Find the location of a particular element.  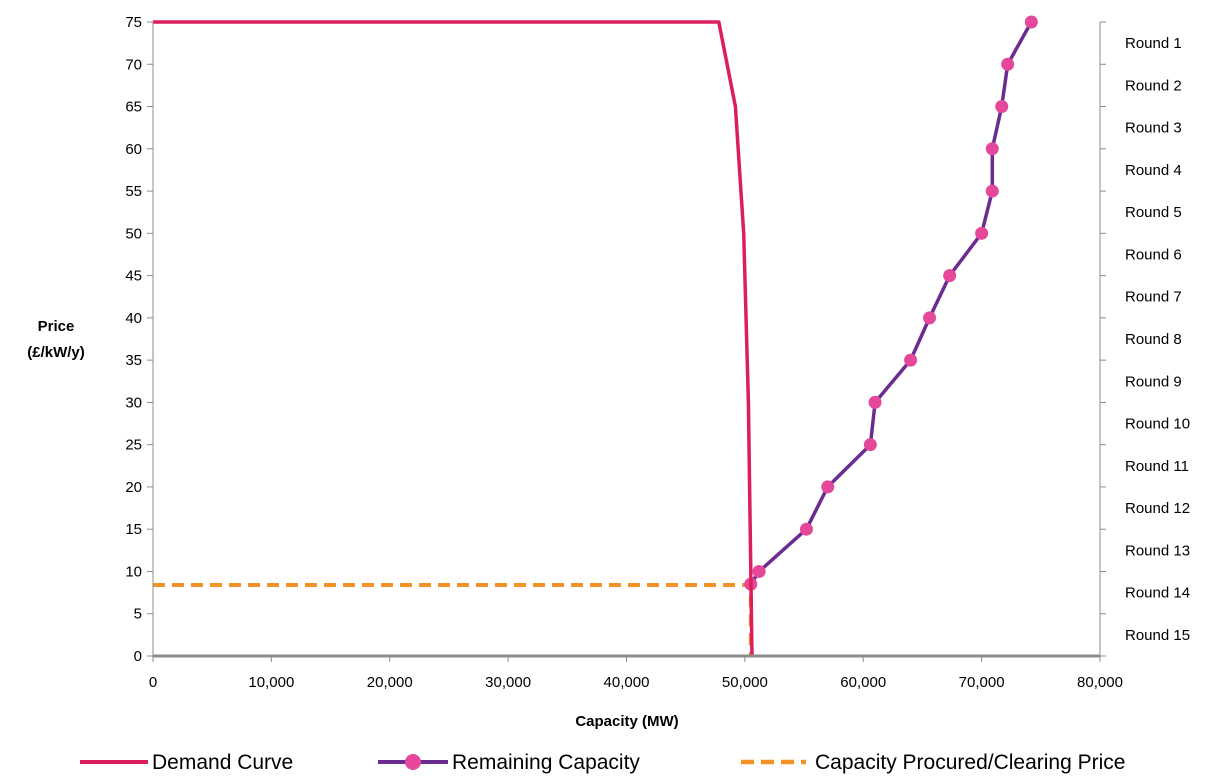

y-tick-label: 75 is located at coordinates (133, 22).